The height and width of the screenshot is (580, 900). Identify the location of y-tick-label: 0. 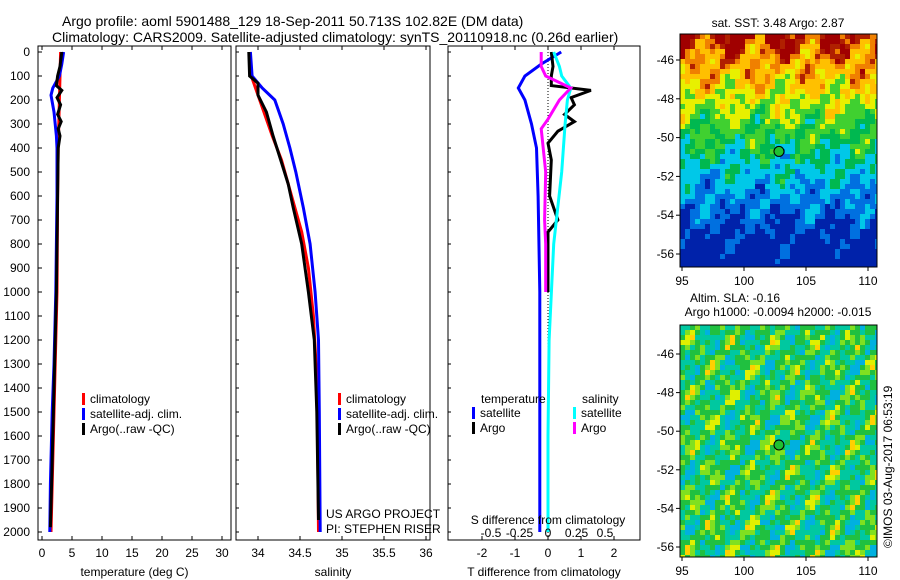
(26, 52).